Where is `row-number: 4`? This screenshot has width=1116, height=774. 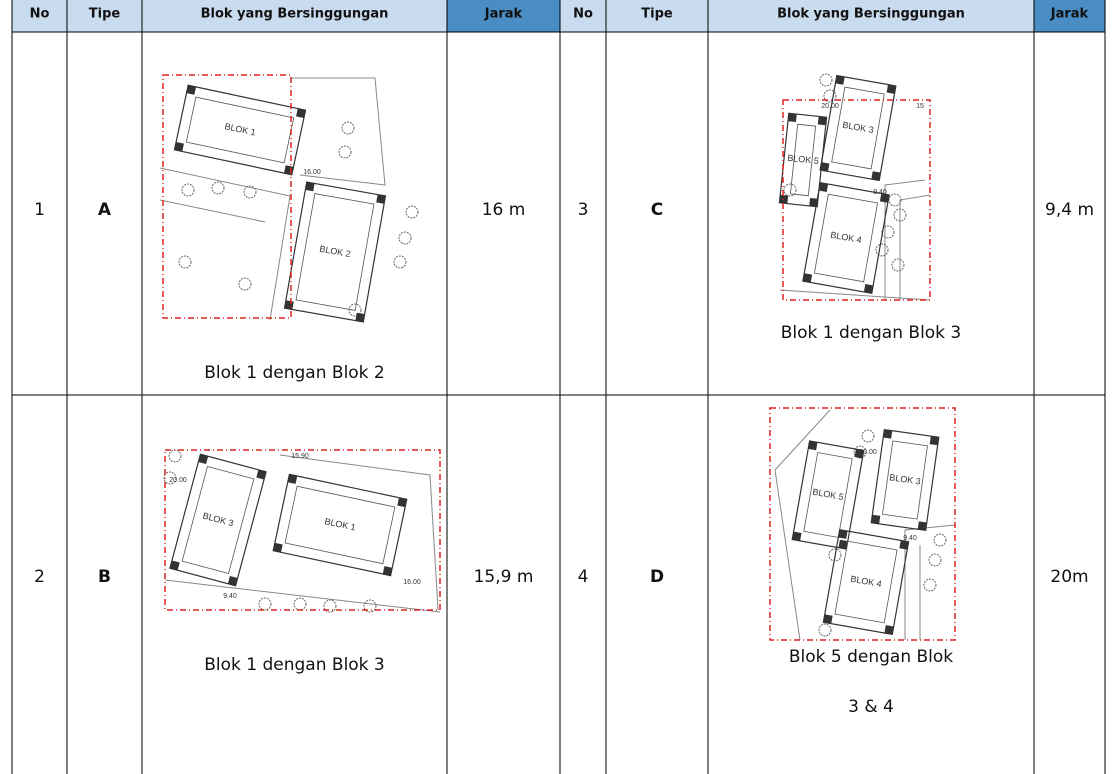 row-number: 4 is located at coordinates (583, 577).